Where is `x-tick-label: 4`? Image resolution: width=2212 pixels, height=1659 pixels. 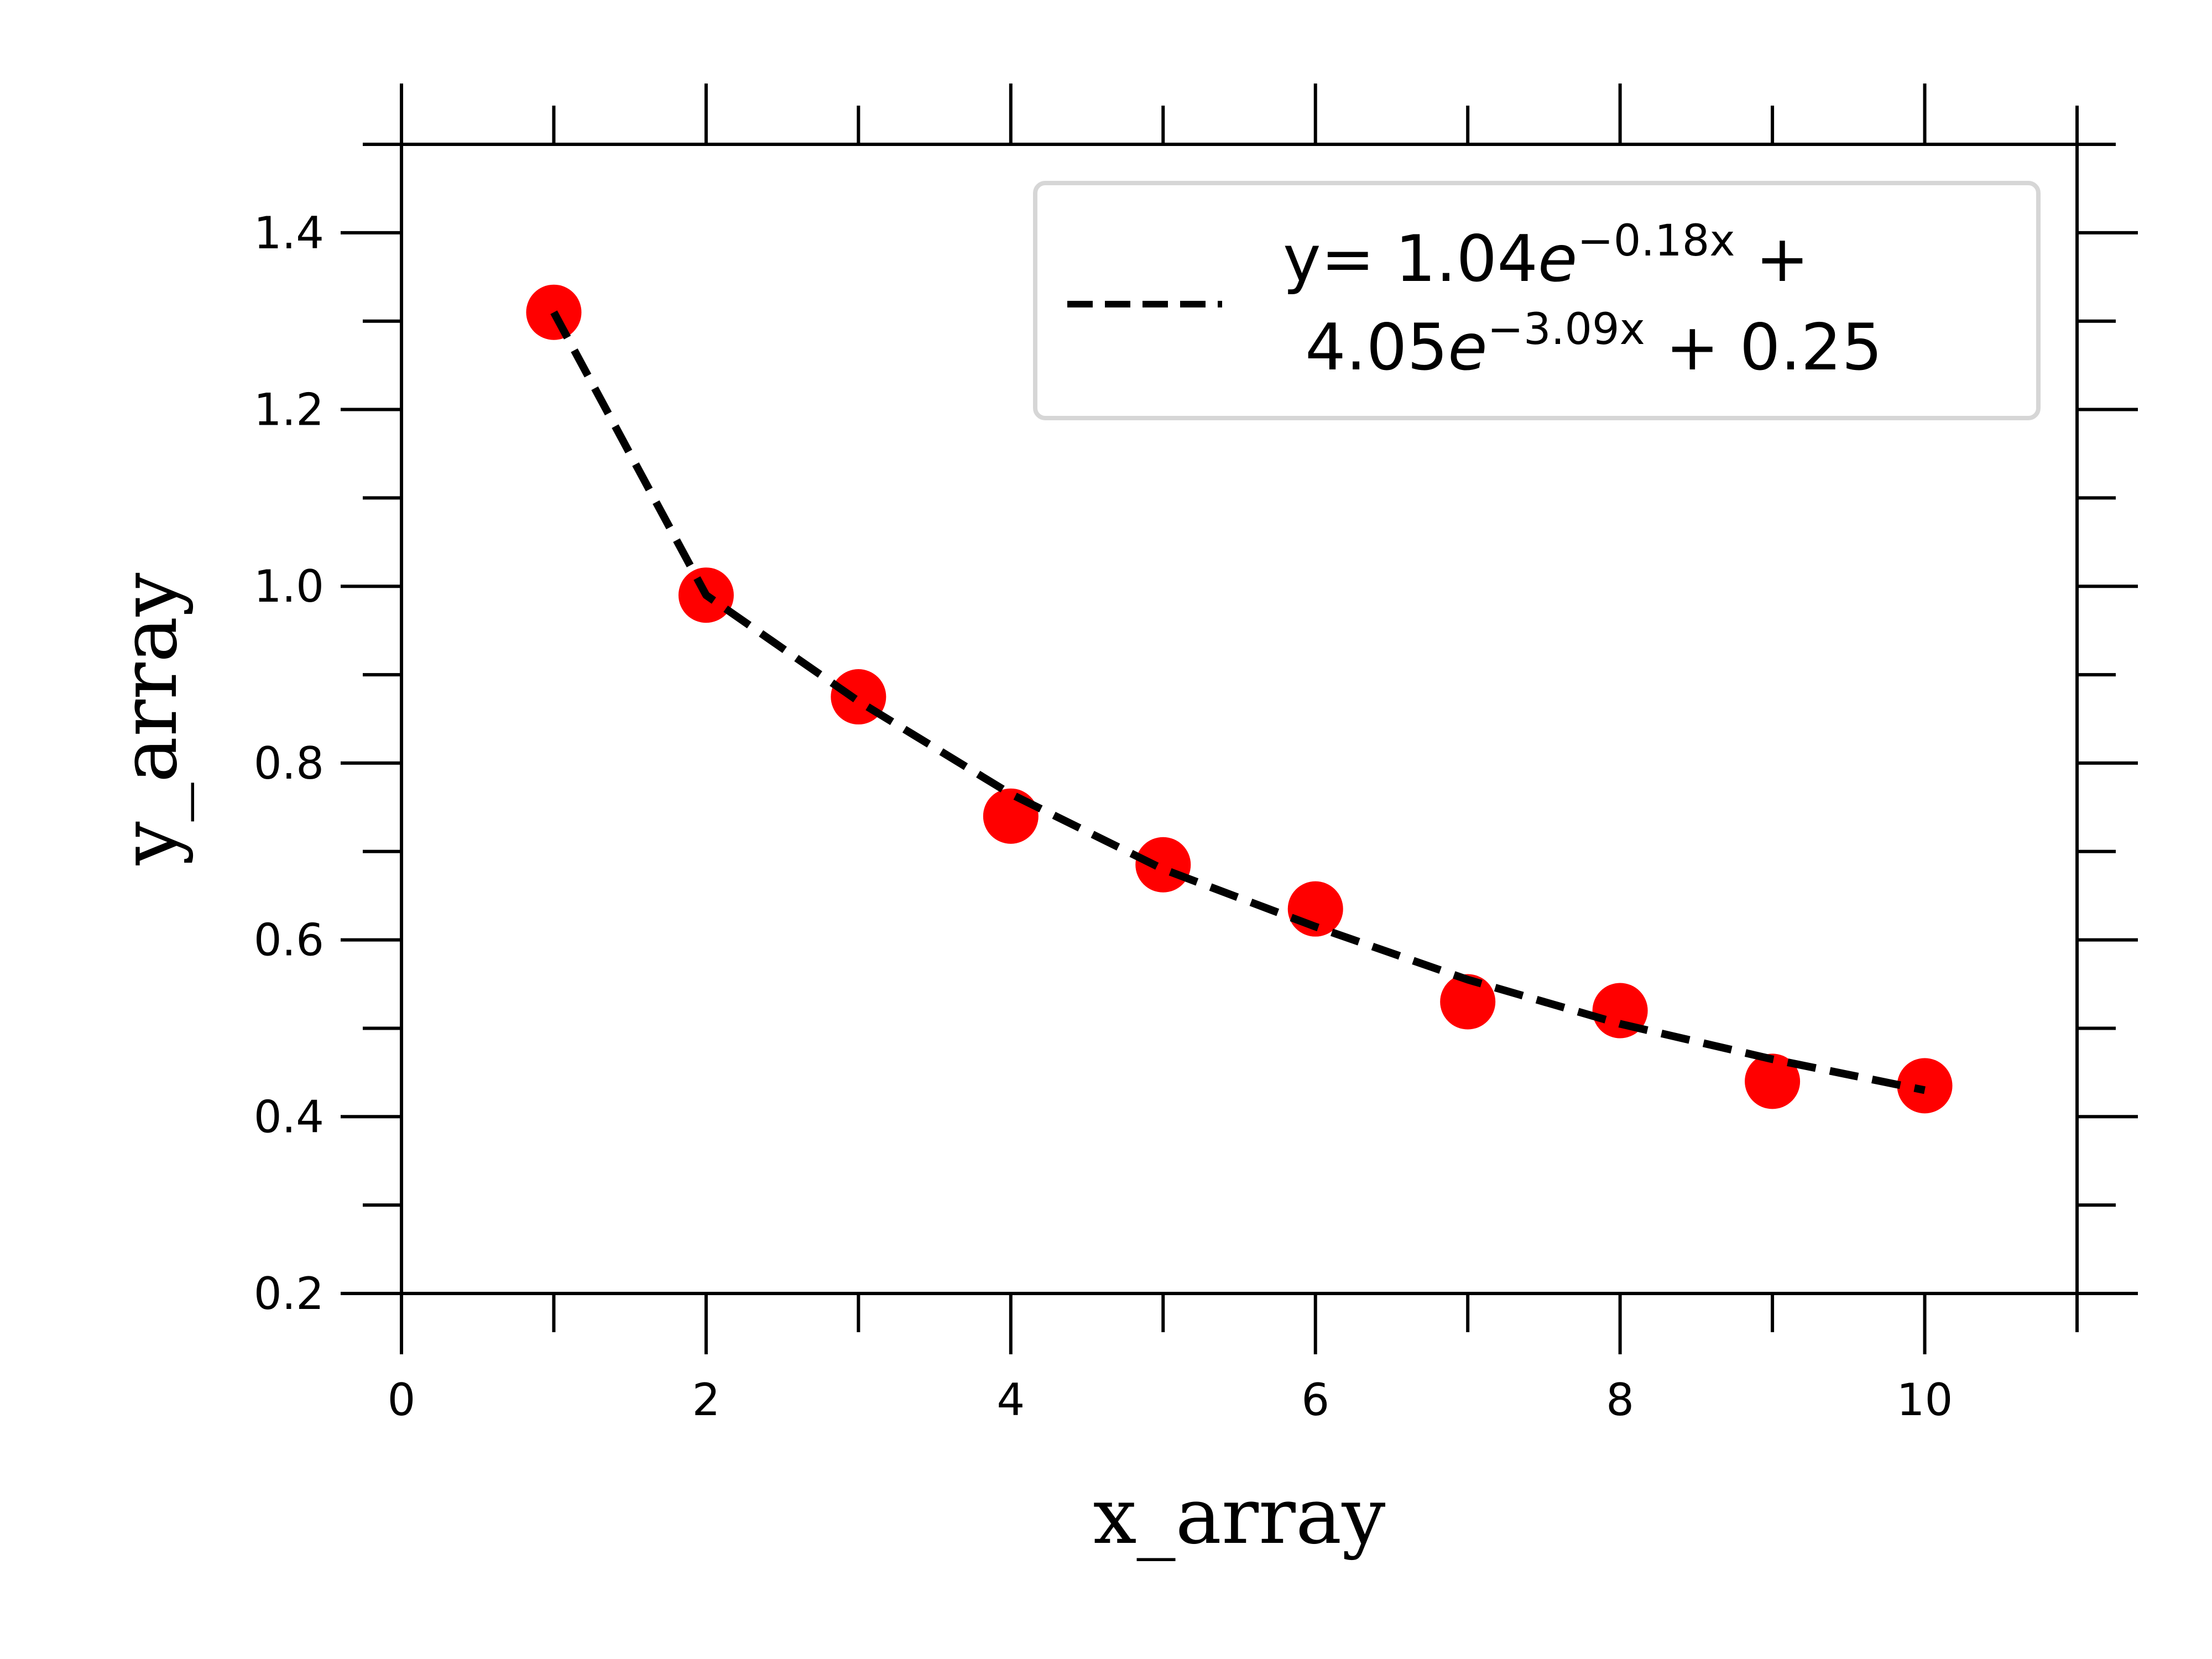
x-tick-label: 4 is located at coordinates (1011, 1400).